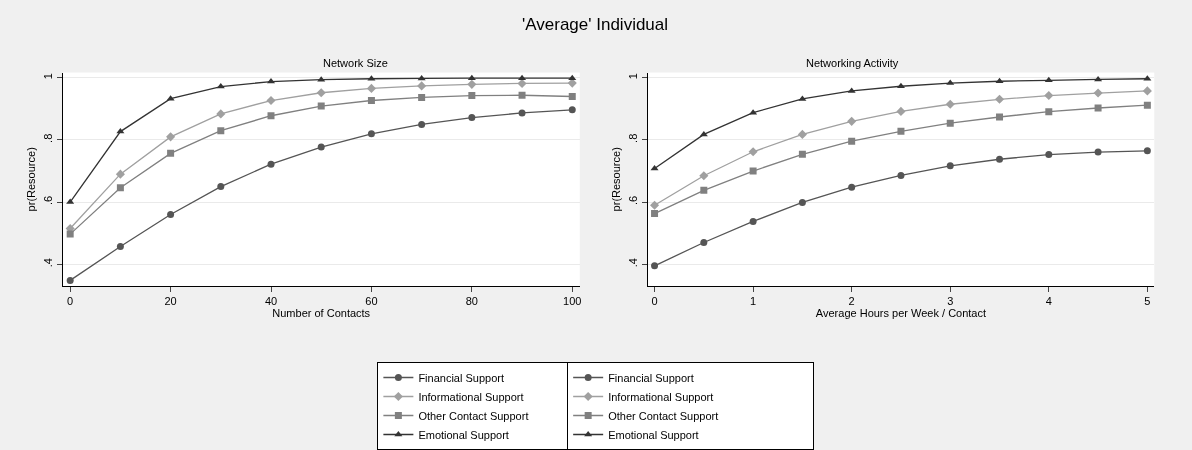 The width and height of the screenshot is (1192, 450). I want to click on chart-title: Network Size, so click(355, 63).